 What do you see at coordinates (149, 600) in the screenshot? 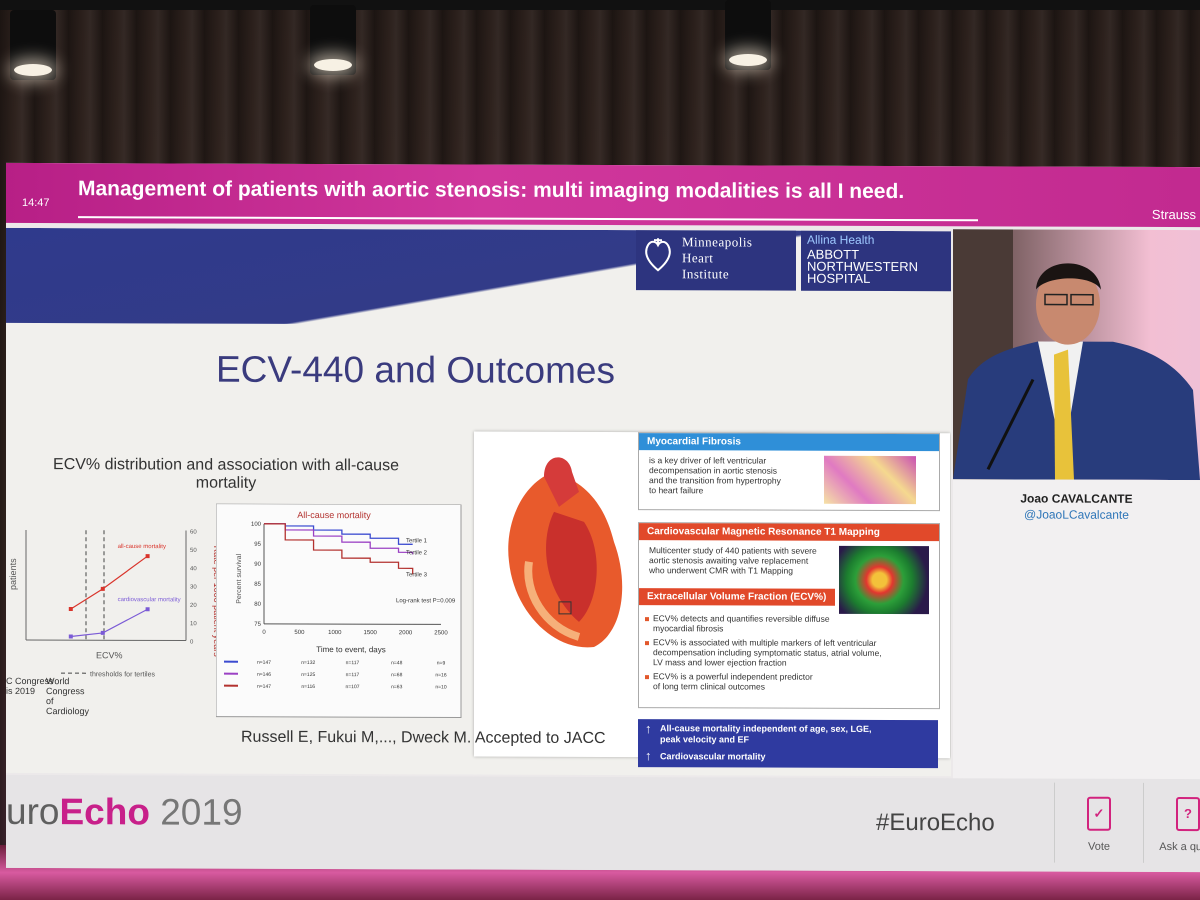
I see `series-label: cardiovascular mortality` at bounding box center [149, 600].